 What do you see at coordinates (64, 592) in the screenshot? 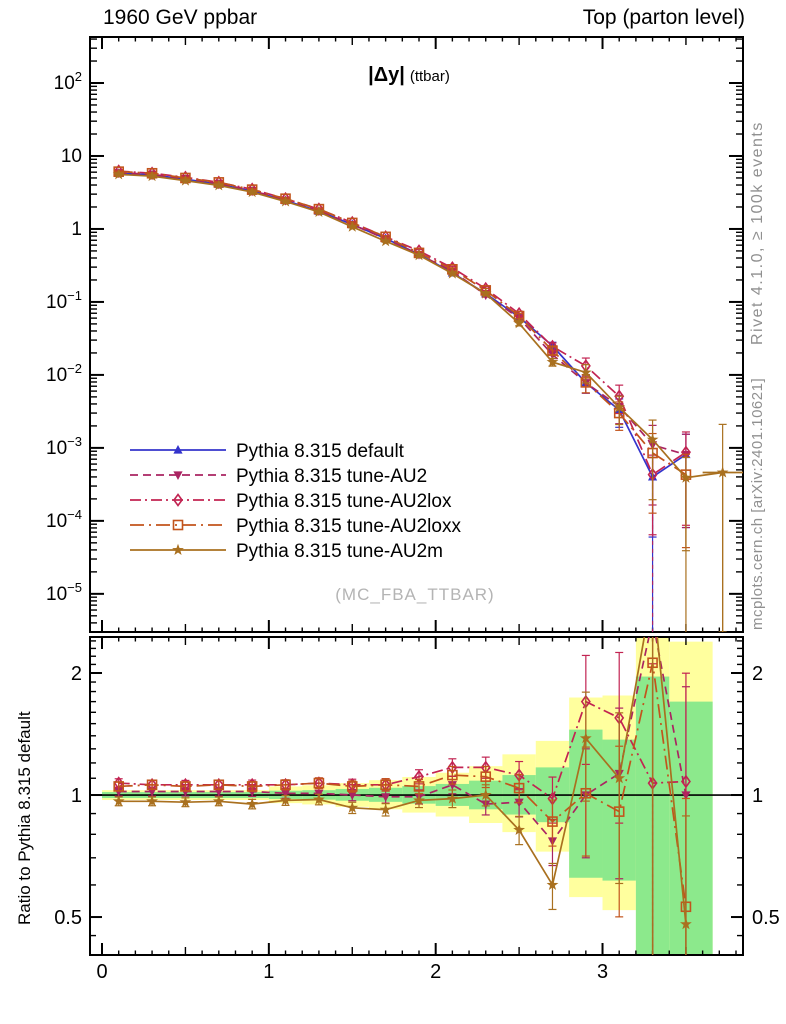
I see `svg-text: 10⁻⁵` at bounding box center [64, 592].